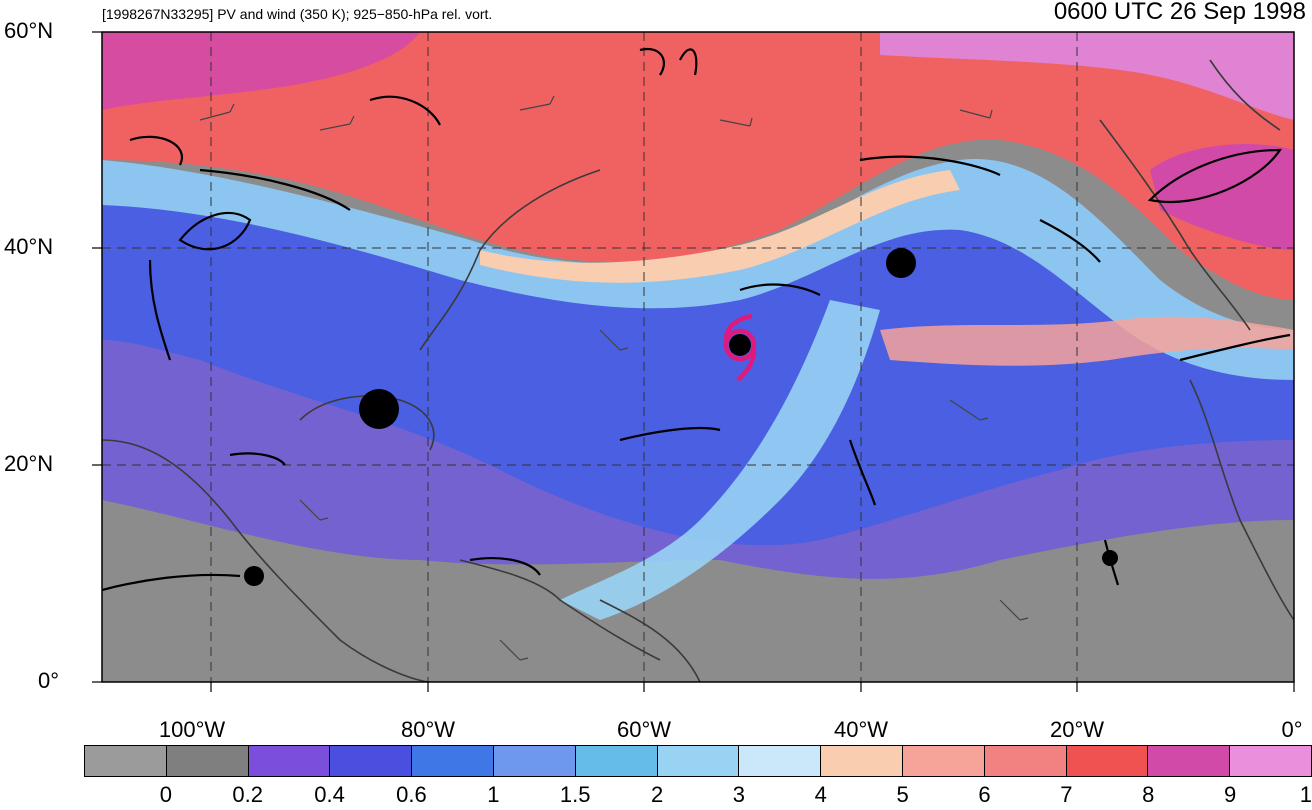 This screenshot has width=1312, height=810. I want to click on lon-label-100w: 100°W, so click(192, 729).